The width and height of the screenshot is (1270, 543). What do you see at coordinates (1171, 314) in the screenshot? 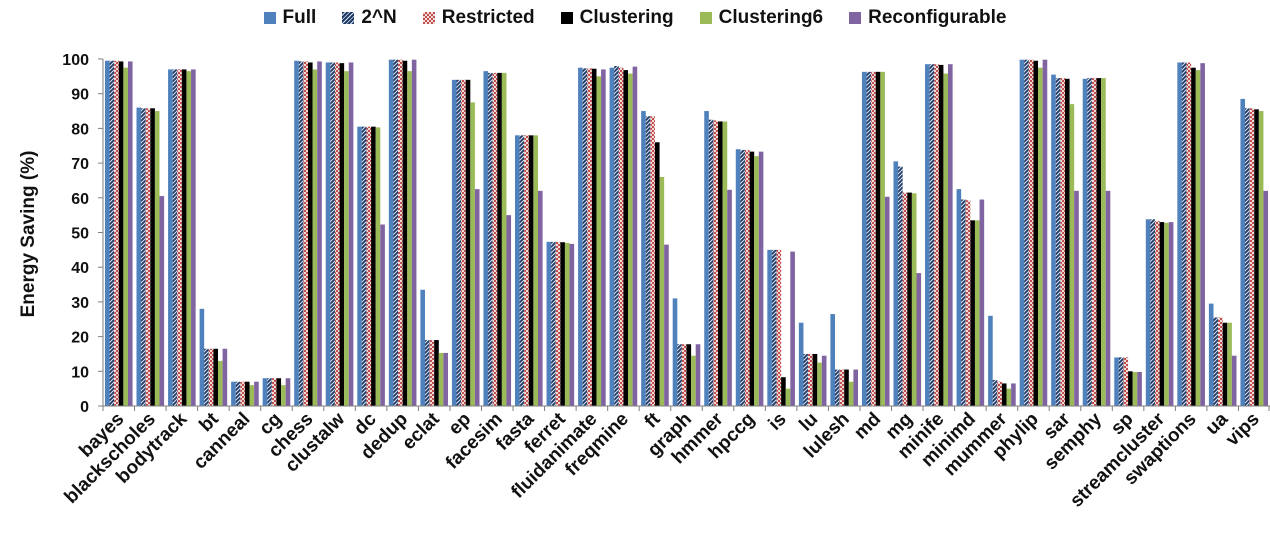
I see `bar-reconfigurable-streamcluster` at bounding box center [1171, 314].